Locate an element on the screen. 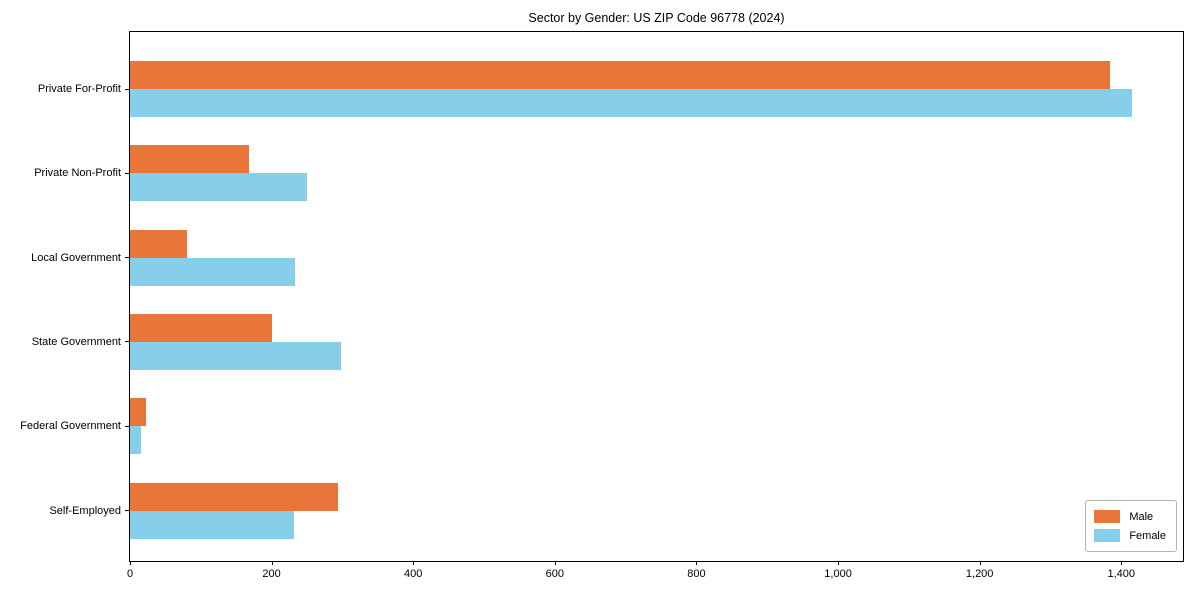 The width and height of the screenshot is (1200, 600). x-tick-label: 1,000 is located at coordinates (838, 574).